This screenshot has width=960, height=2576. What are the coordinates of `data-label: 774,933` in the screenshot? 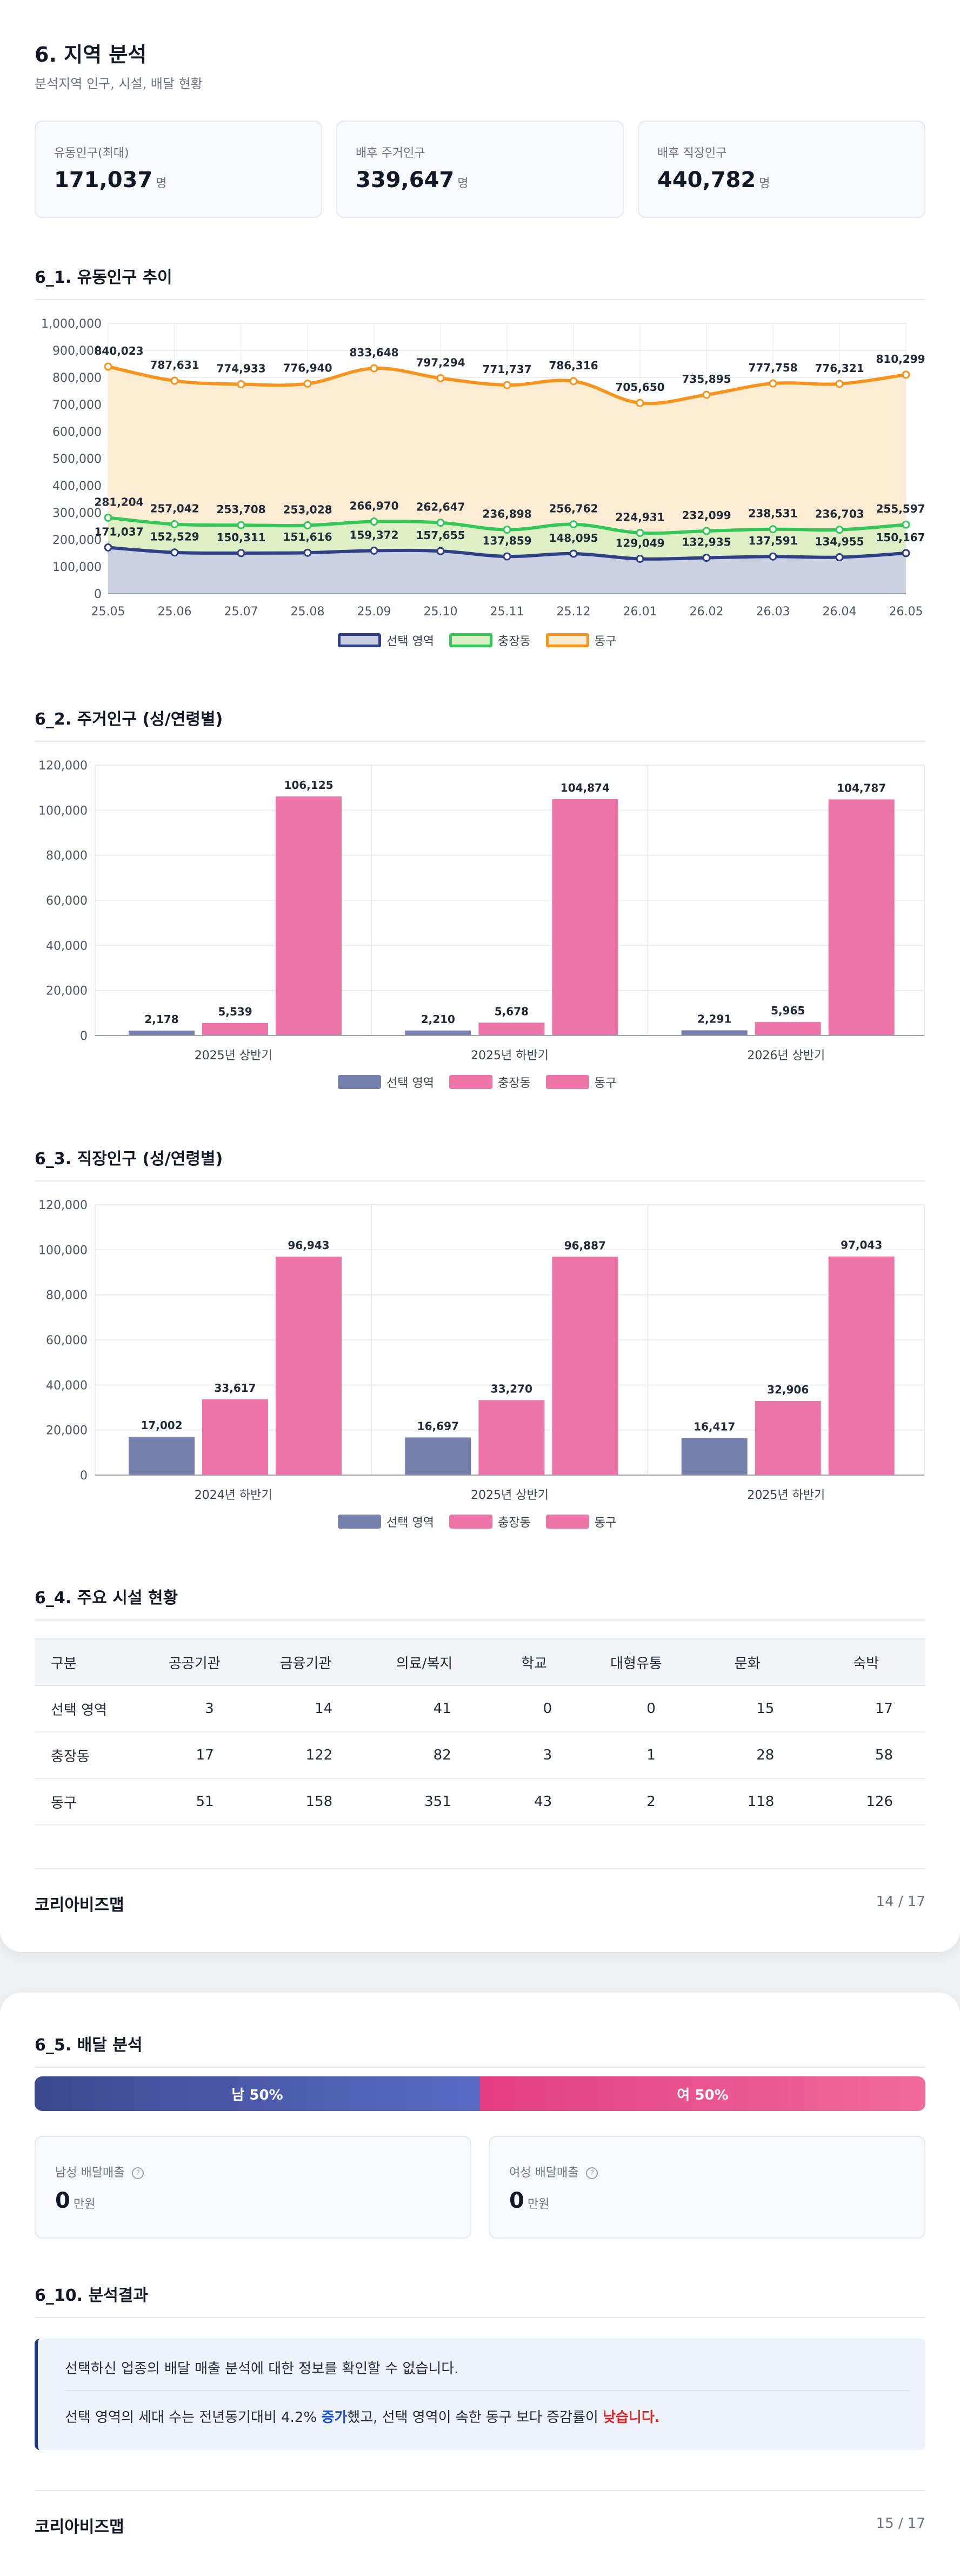 It's located at (241, 368).